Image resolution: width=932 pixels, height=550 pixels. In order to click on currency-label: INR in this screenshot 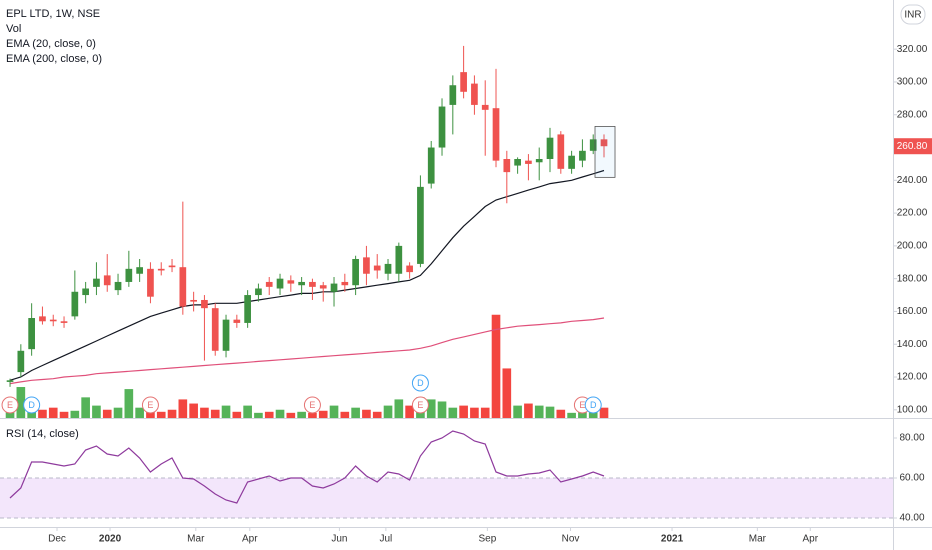, I will do `click(912, 15)`.